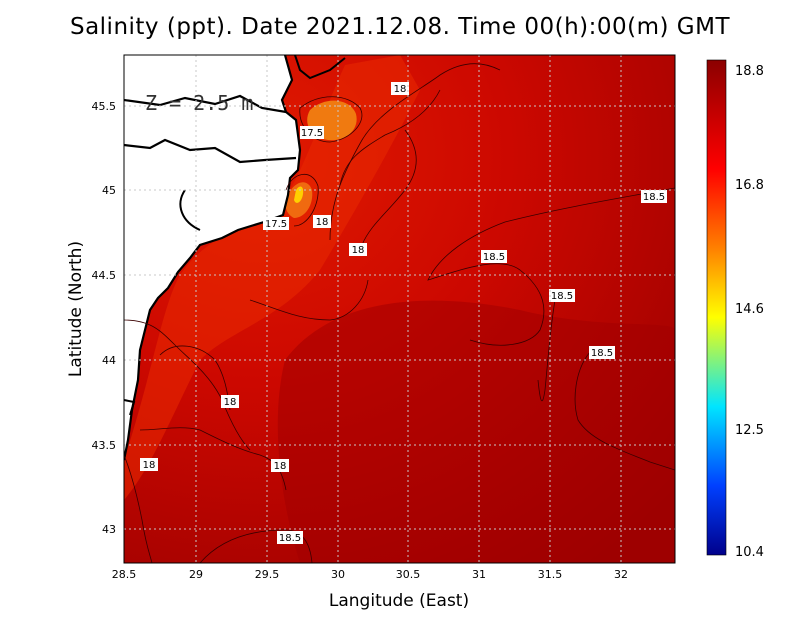 The height and width of the screenshot is (618, 800). Describe the element at coordinates (408, 574) in the screenshot. I see `x-tick-label: 30.5` at that location.